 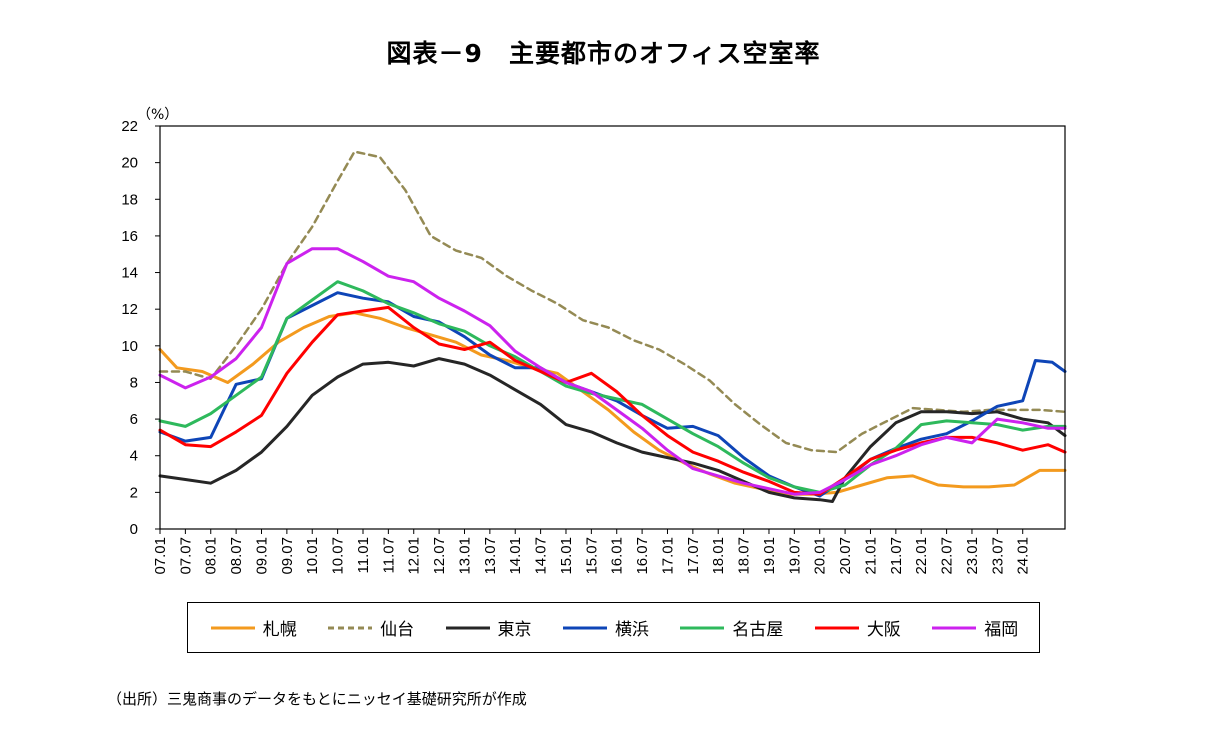 I want to click on x-tick-label: 09.07, so click(x=287, y=556).